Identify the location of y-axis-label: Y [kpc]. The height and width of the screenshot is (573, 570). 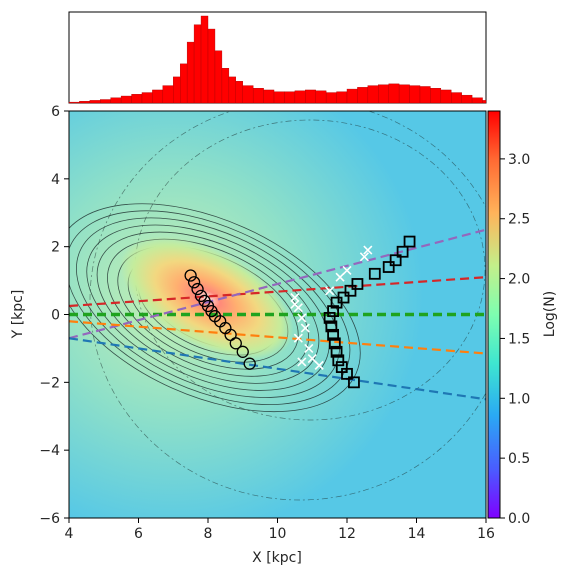
(18, 315).